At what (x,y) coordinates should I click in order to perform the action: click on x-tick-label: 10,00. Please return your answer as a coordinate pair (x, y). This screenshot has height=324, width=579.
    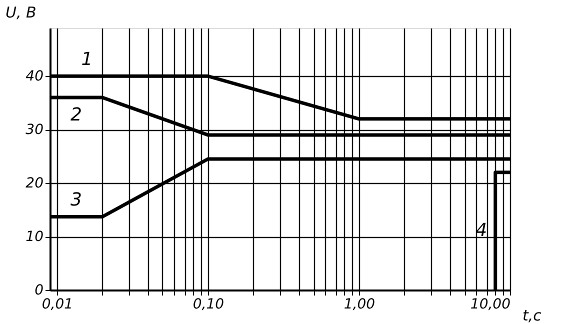
    Looking at the image, I should click on (490, 304).